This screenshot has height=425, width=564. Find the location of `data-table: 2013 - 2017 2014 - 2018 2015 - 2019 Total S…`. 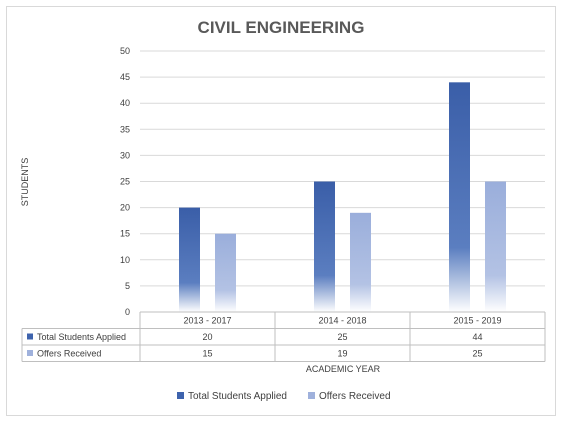

data-table: 2013 - 2017 2014 - 2018 2015 - 2019 Total S… is located at coordinates (283, 336).